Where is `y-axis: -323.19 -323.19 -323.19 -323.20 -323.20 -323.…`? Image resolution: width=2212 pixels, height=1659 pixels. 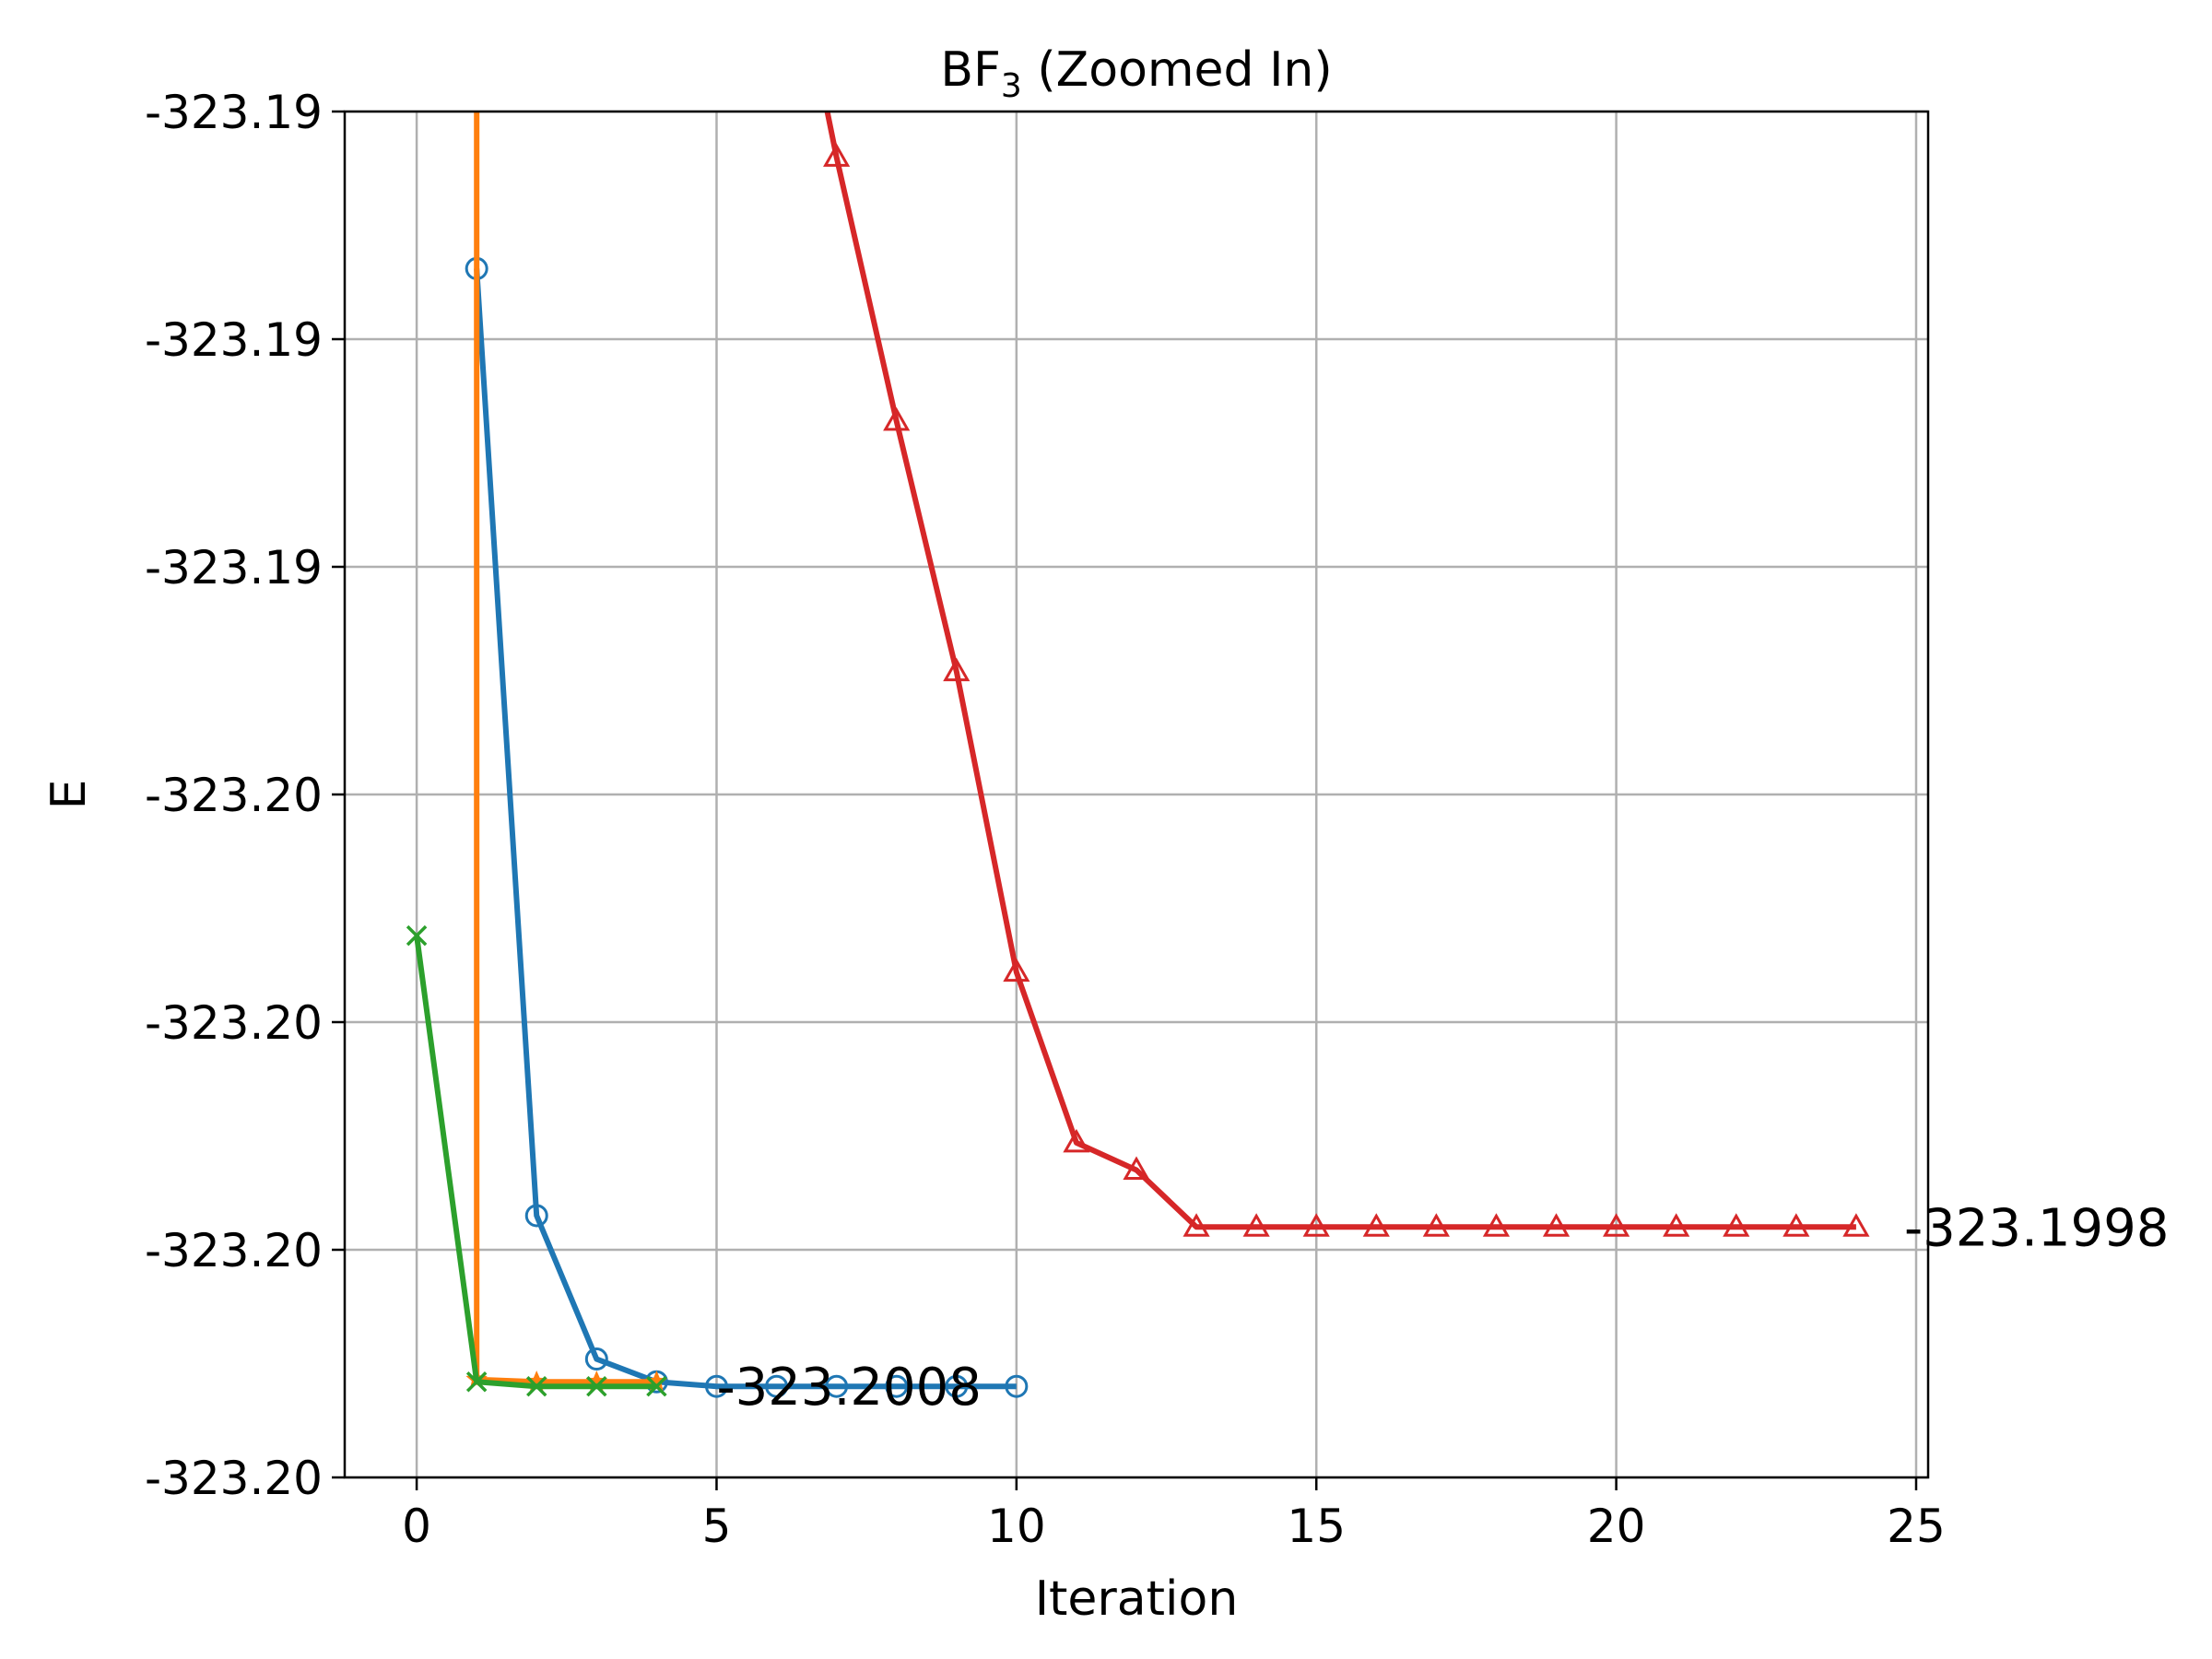
y-axis: -323.19 -323.19 -323.19 -323.20 -323.20 -323.… is located at coordinates (245, 795).